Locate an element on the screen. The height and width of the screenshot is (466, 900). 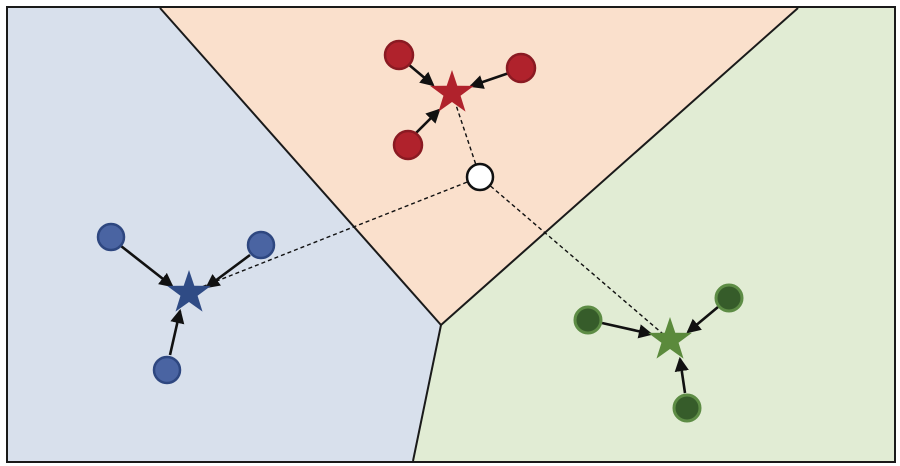
boundary-blue-green is located at coordinates (427, 393).